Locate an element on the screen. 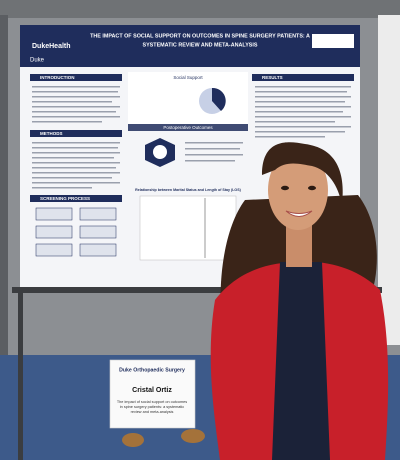 The image size is (400, 460). neck is located at coordinates (299, 246).